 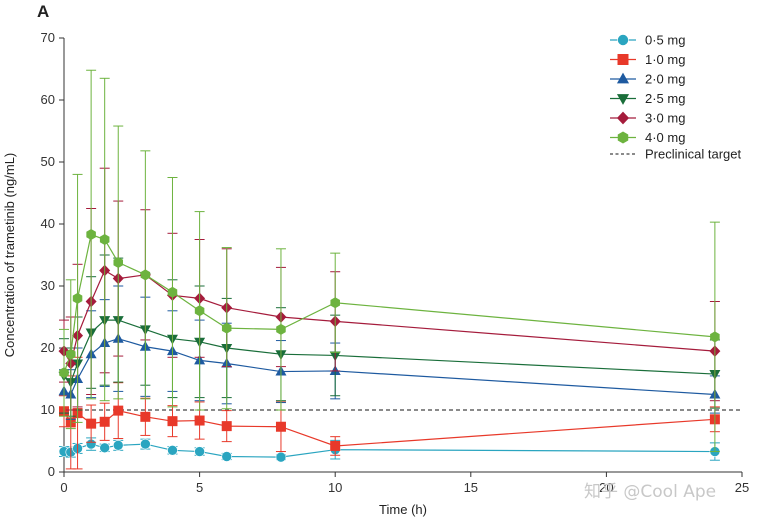 I want to click on x-tick-label: 5, so click(x=199, y=487).